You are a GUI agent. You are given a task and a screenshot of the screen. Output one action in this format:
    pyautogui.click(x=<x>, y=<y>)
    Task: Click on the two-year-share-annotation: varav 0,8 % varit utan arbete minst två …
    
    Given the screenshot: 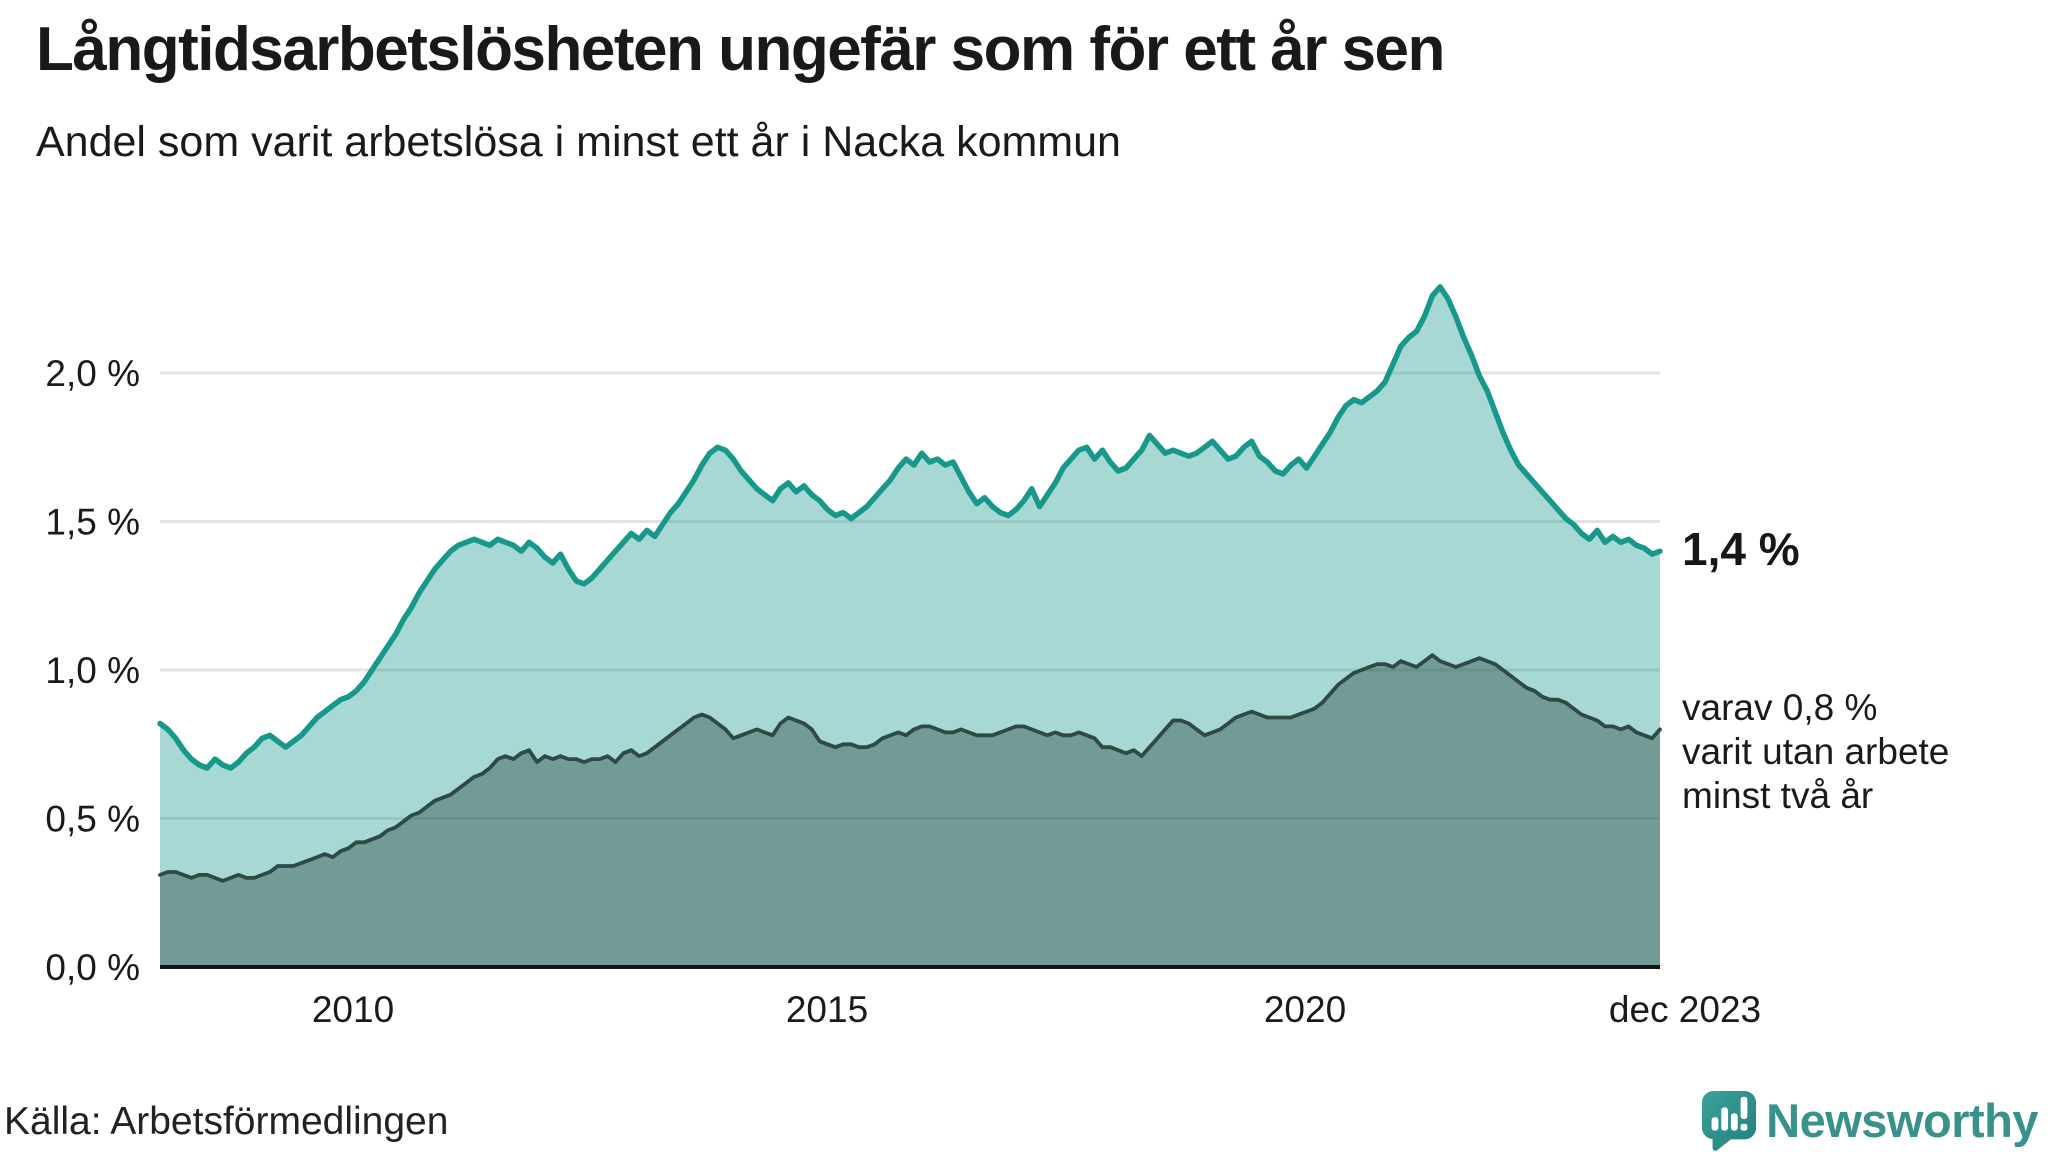 What is the action you would take?
    pyautogui.click(x=1815, y=752)
    